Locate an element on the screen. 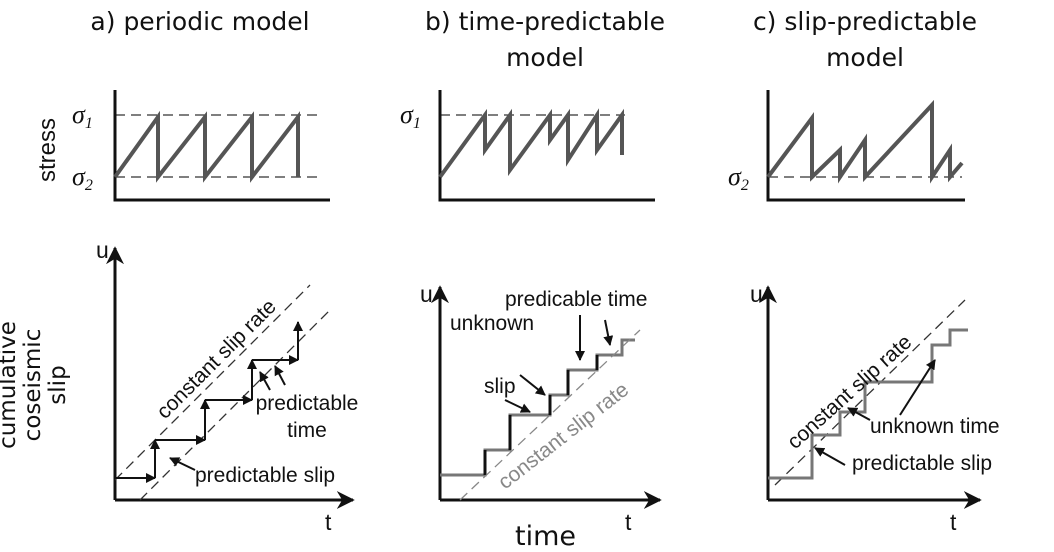 Image resolution: width=1054 pixels, height=552 pixels. annotation: slip is located at coordinates (500, 386).